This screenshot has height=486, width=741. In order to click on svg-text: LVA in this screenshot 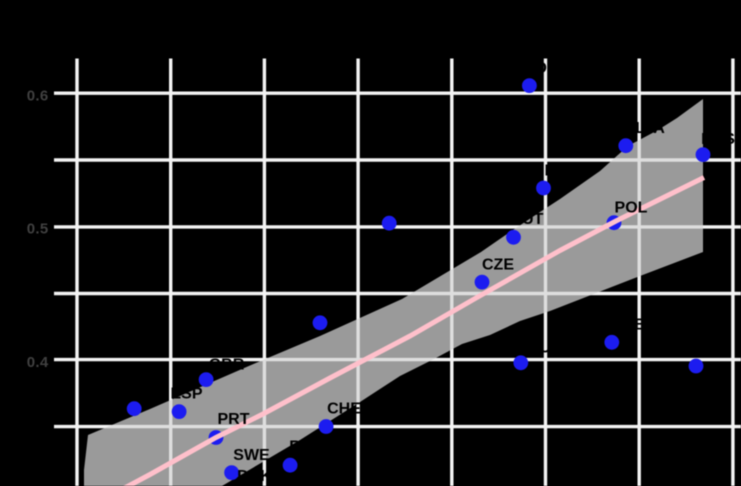, I will do `click(650, 128)`.